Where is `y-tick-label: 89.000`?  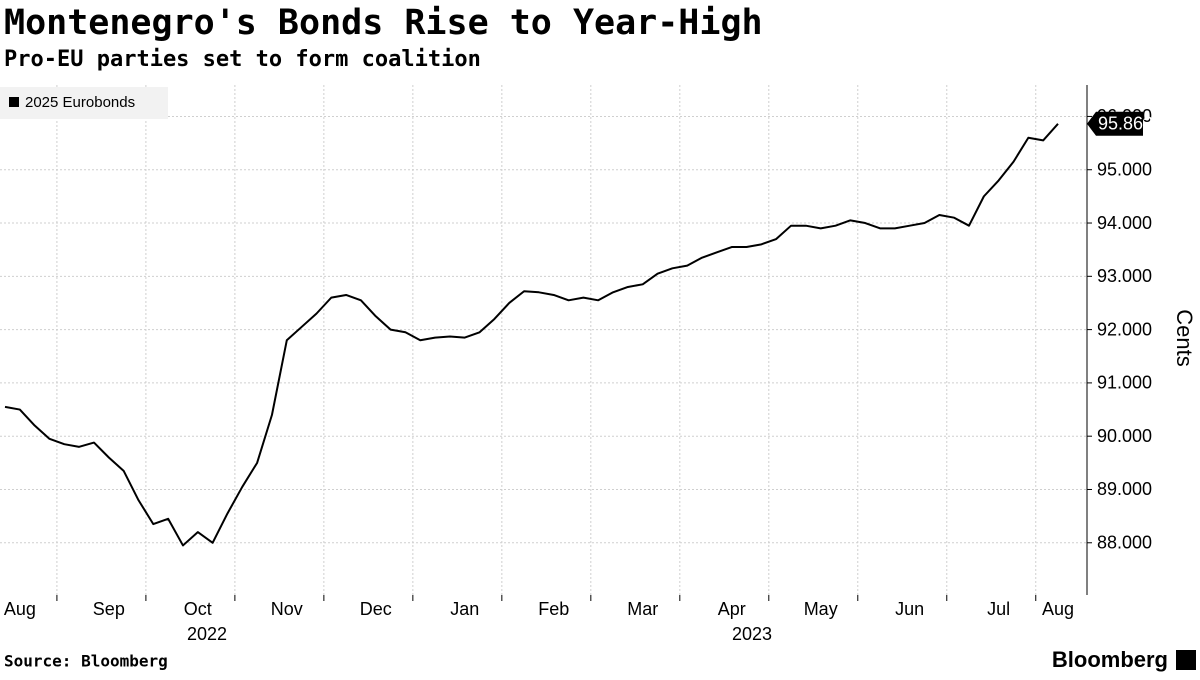 y-tick-label: 89.000 is located at coordinates (1124, 489).